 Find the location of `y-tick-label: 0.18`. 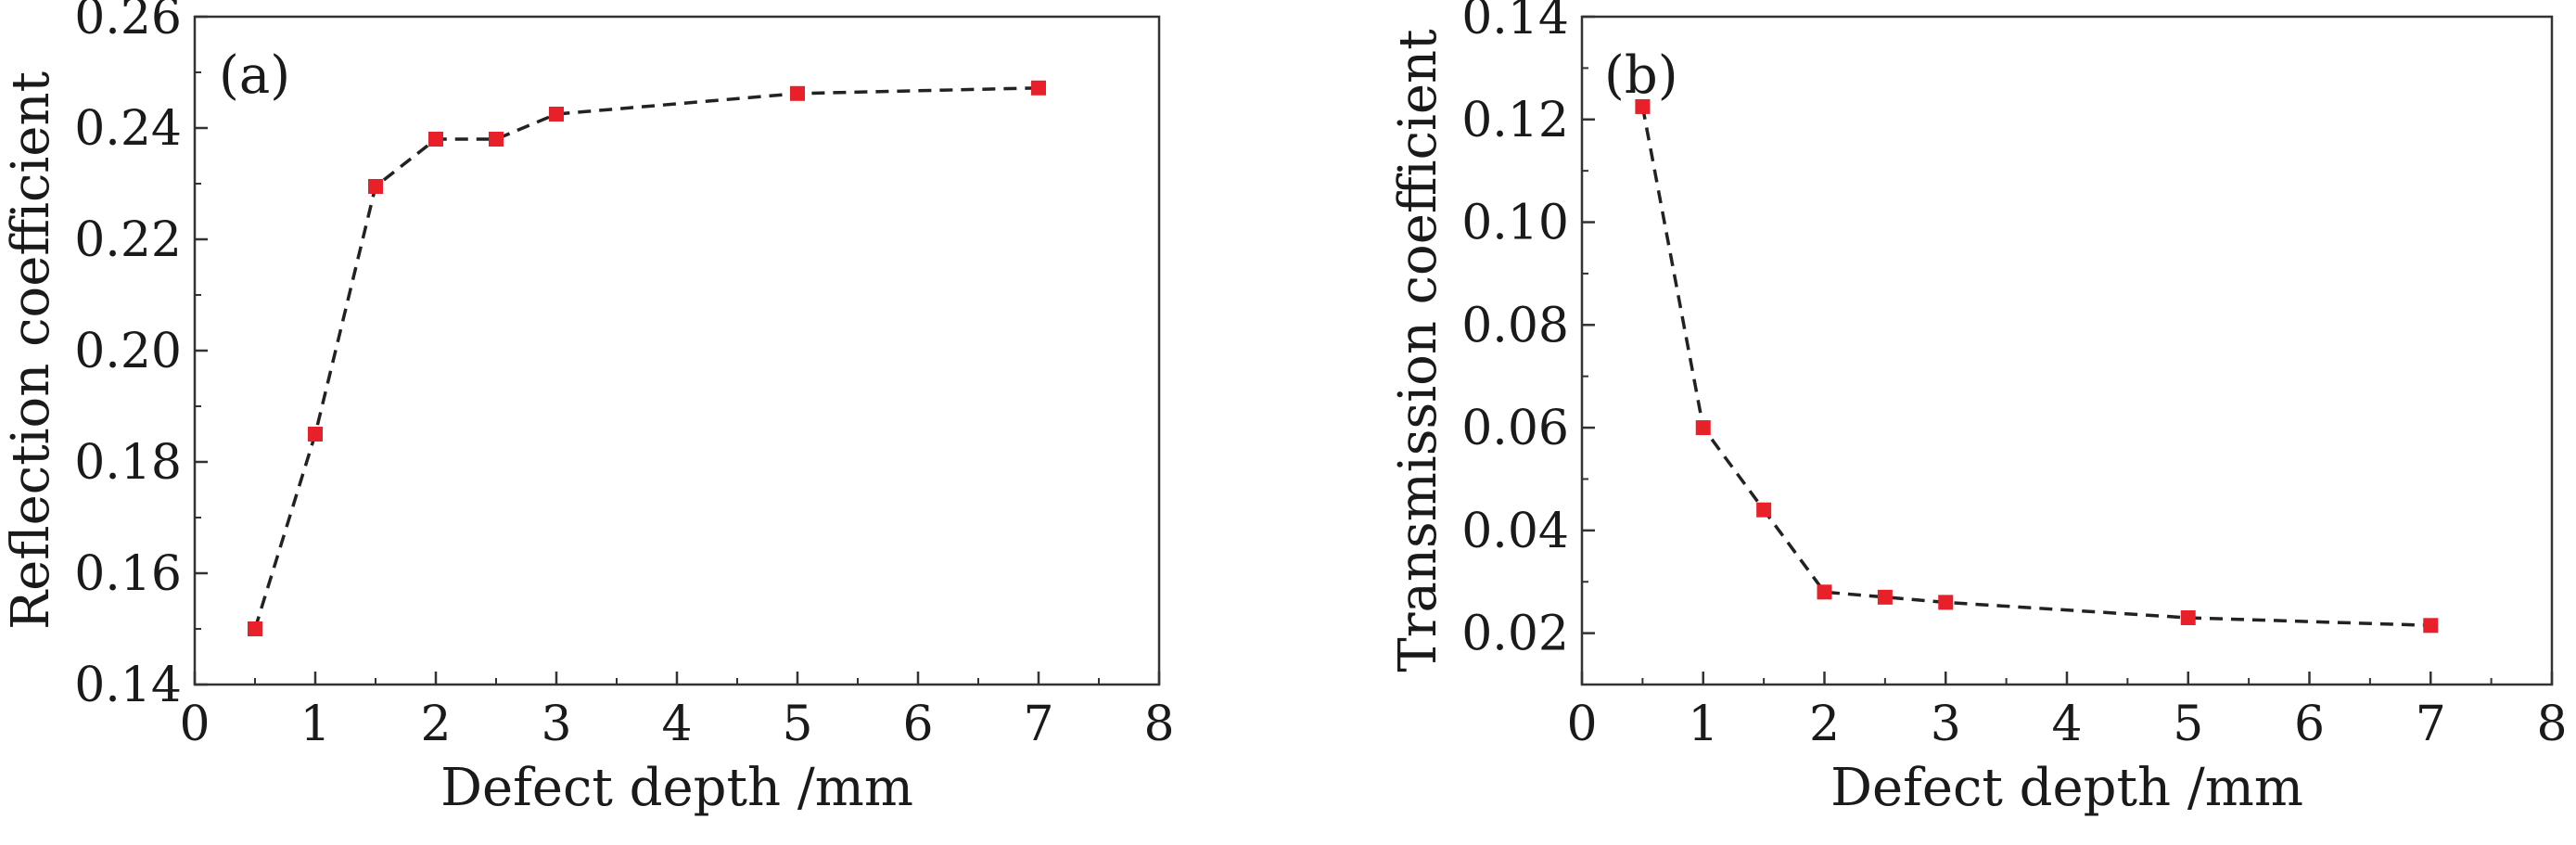

y-tick-label: 0.18 is located at coordinates (128, 463).